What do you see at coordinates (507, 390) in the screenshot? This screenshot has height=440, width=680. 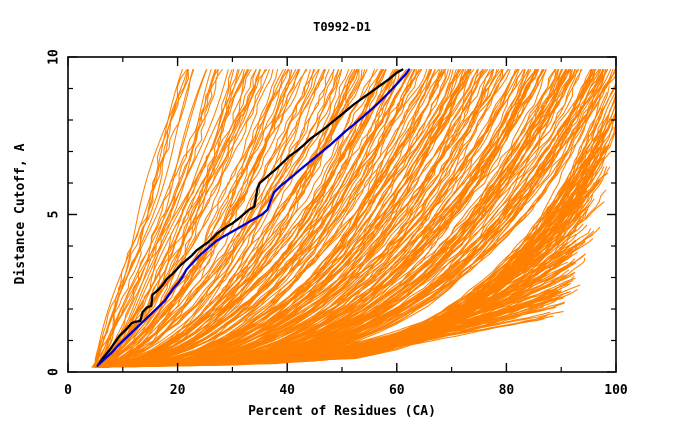 I see `x-tick-label: 80` at bounding box center [507, 390].